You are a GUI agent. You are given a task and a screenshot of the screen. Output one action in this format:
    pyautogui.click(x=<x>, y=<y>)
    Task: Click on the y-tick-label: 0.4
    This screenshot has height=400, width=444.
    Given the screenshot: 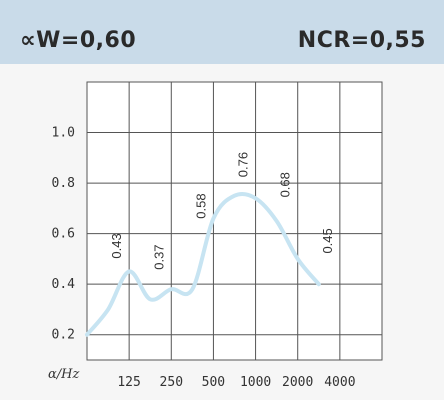 What is the action you would take?
    pyautogui.click(x=64, y=284)
    